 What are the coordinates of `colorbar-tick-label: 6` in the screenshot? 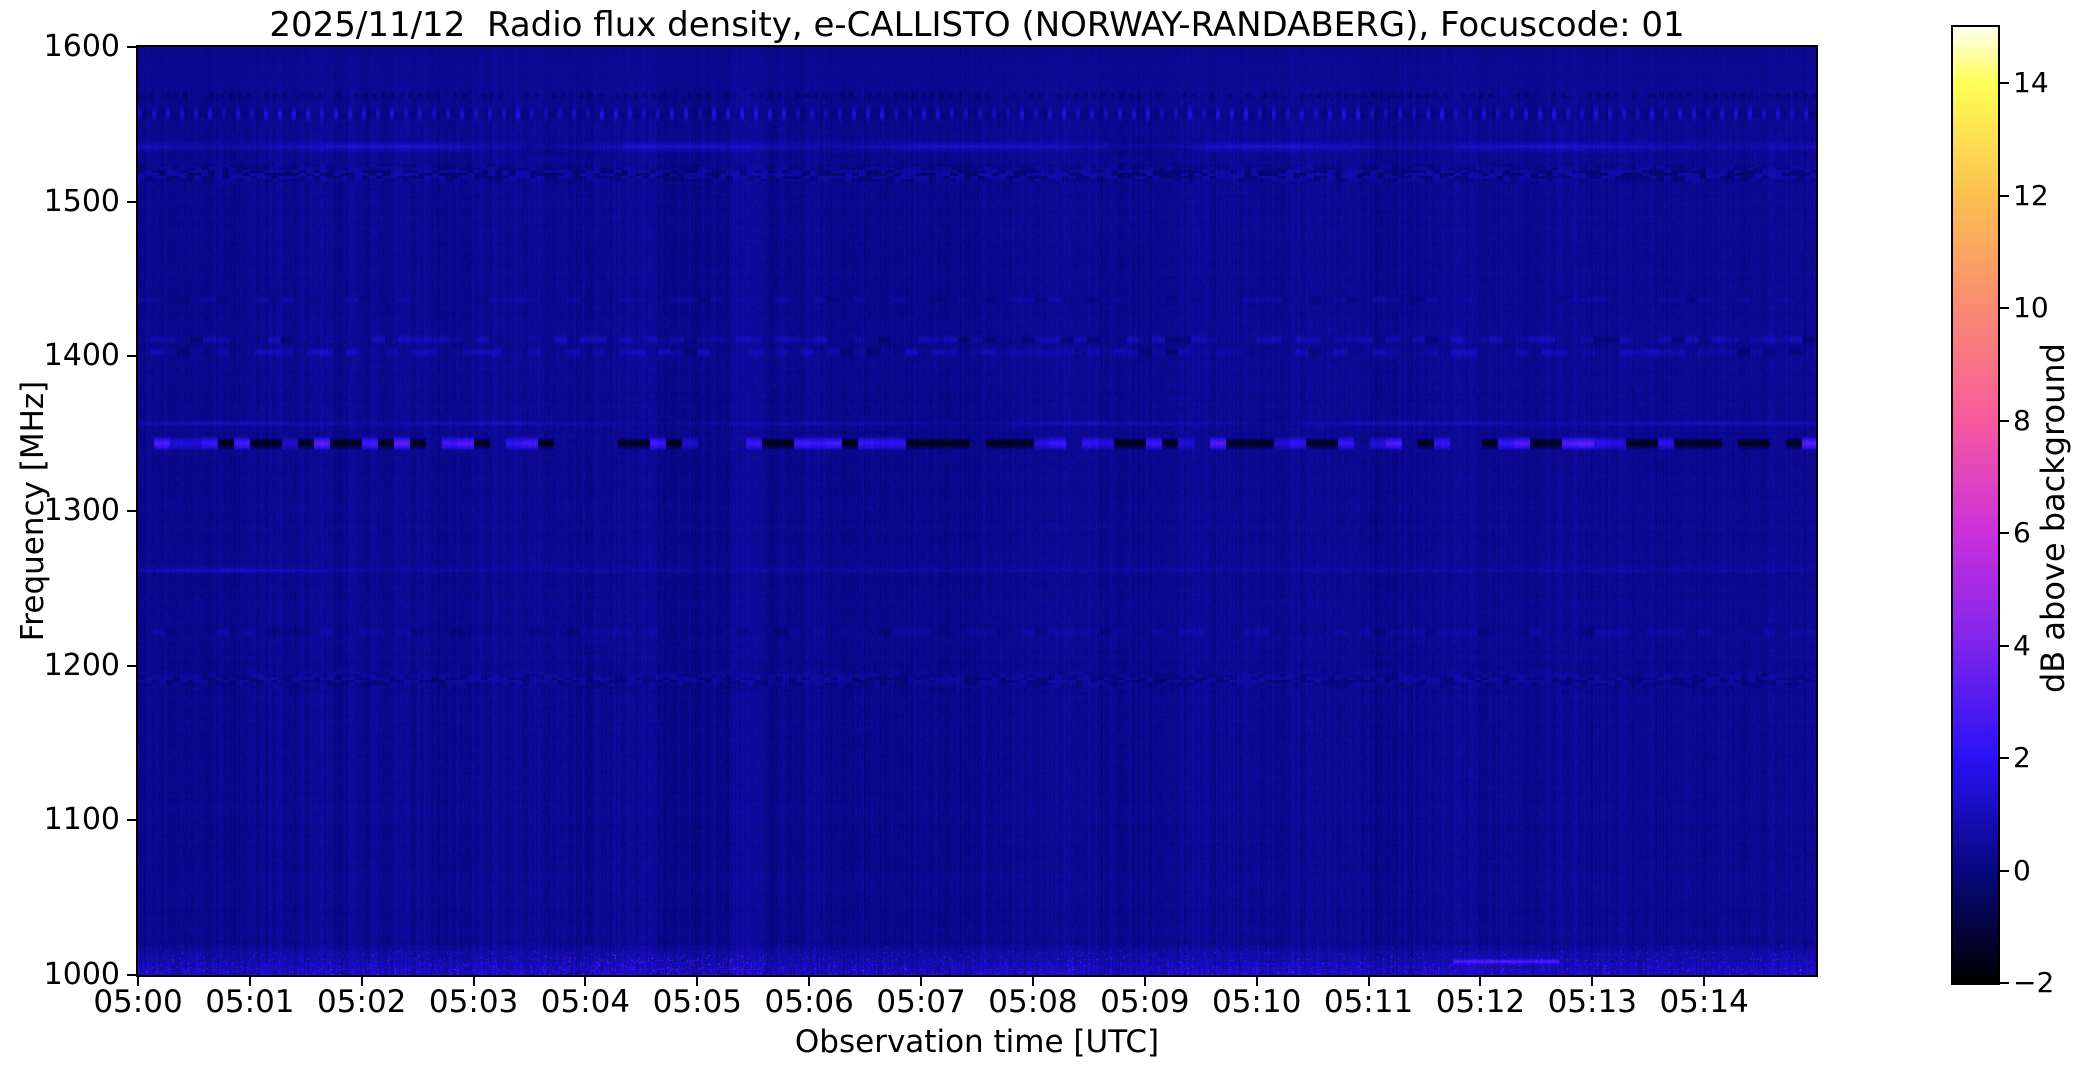 It's located at (2022, 533).